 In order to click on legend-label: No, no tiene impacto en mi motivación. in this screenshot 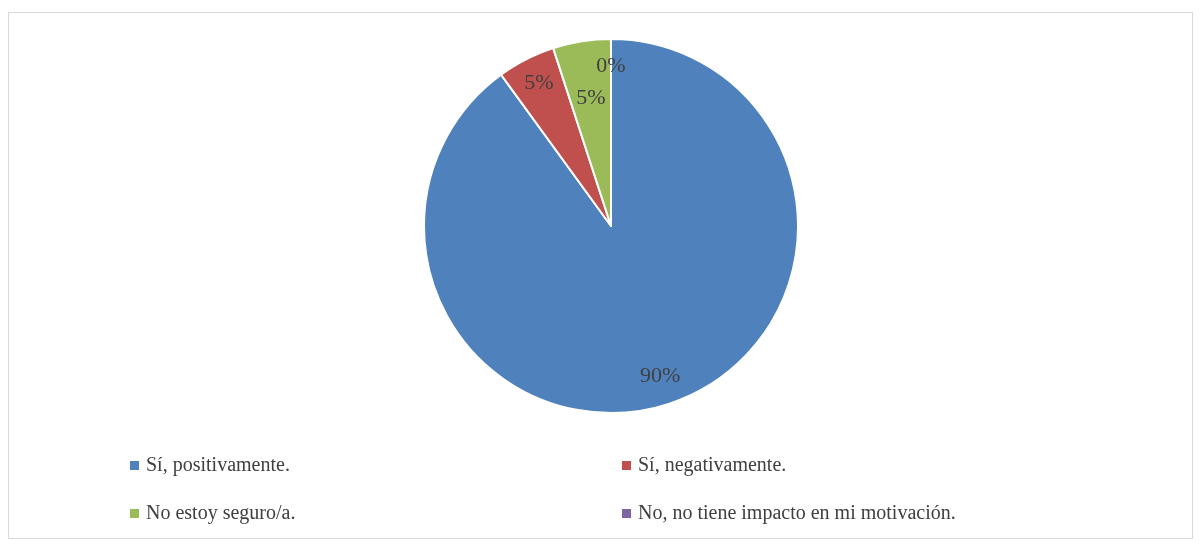, I will do `click(797, 512)`.